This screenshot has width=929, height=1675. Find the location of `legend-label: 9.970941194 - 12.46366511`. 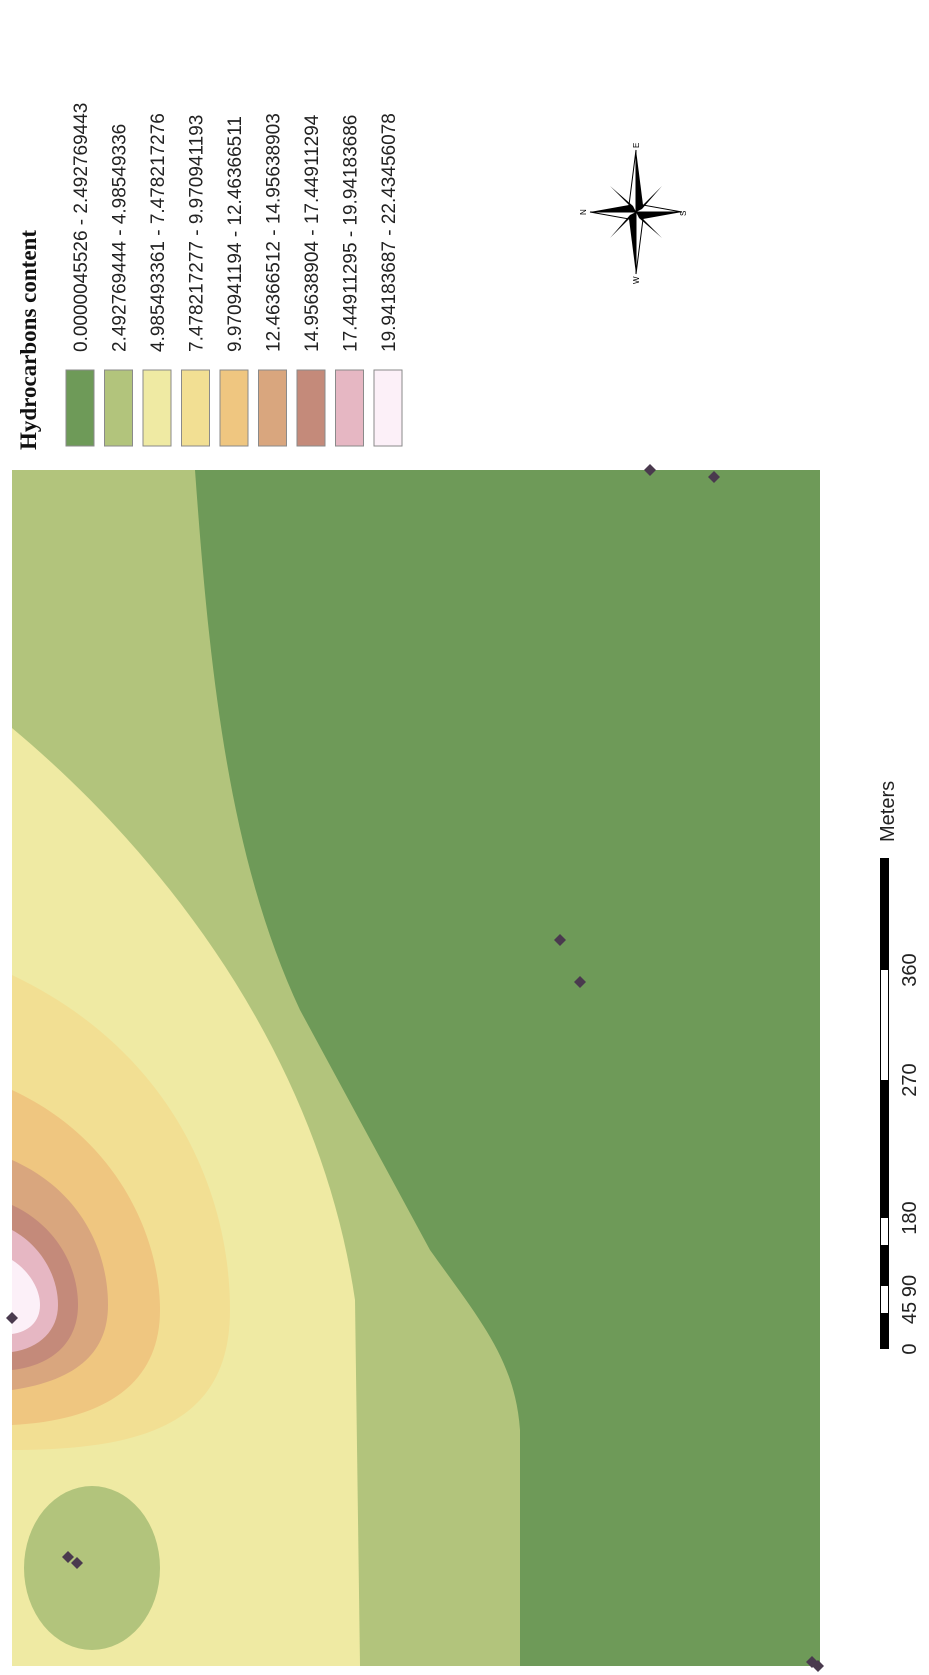

legend-label: 9.970941194 - 12.46366511 is located at coordinates (235, 234).